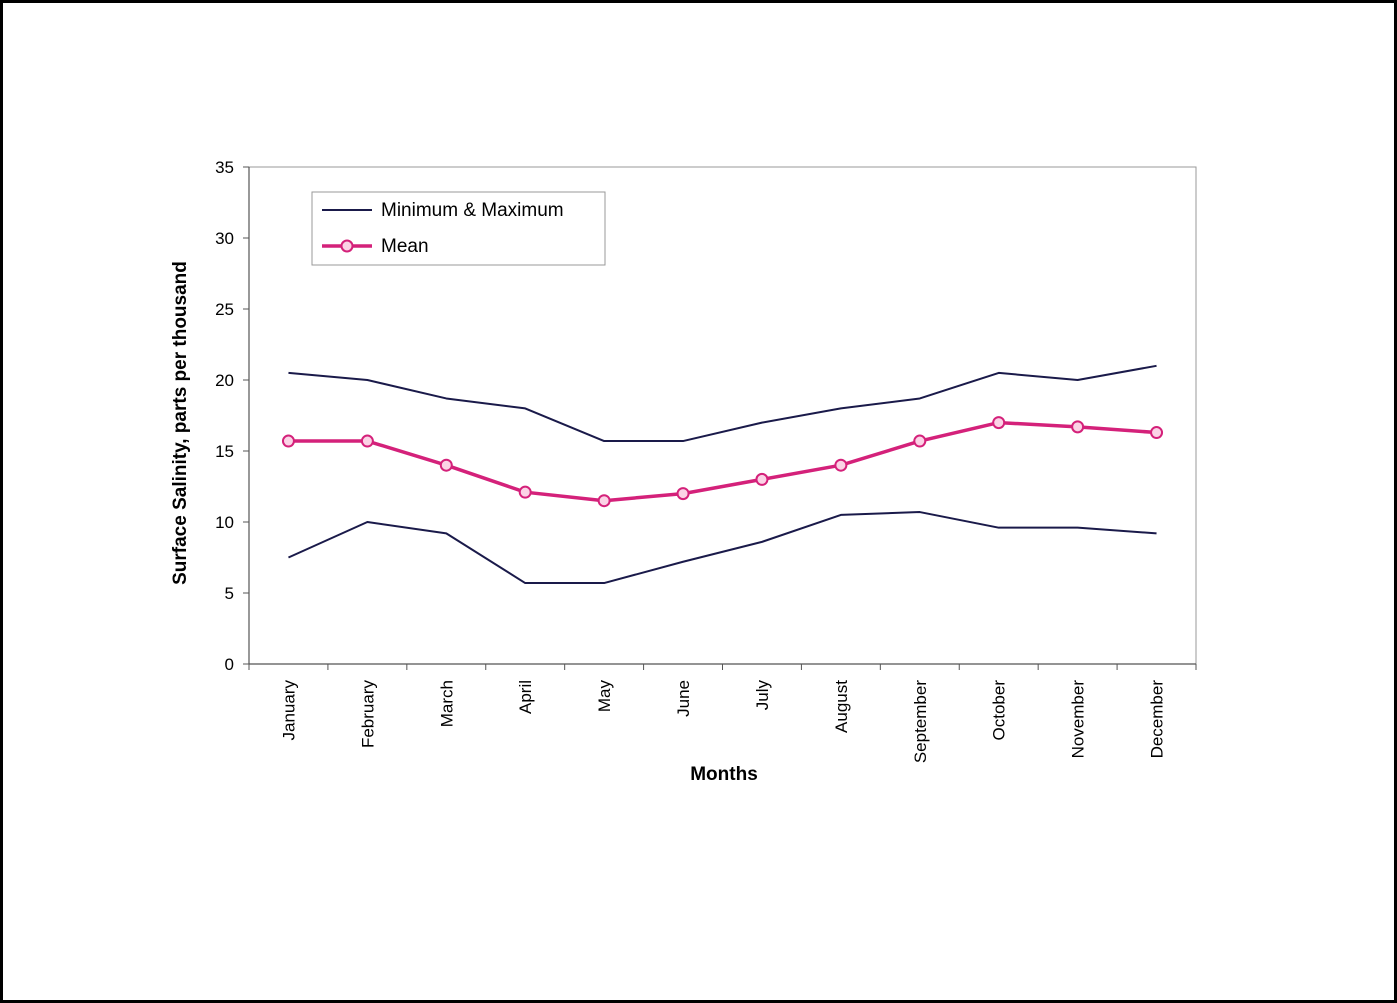 The height and width of the screenshot is (1003, 1397). What do you see at coordinates (999, 710) in the screenshot?
I see `x-tick-label: October` at bounding box center [999, 710].